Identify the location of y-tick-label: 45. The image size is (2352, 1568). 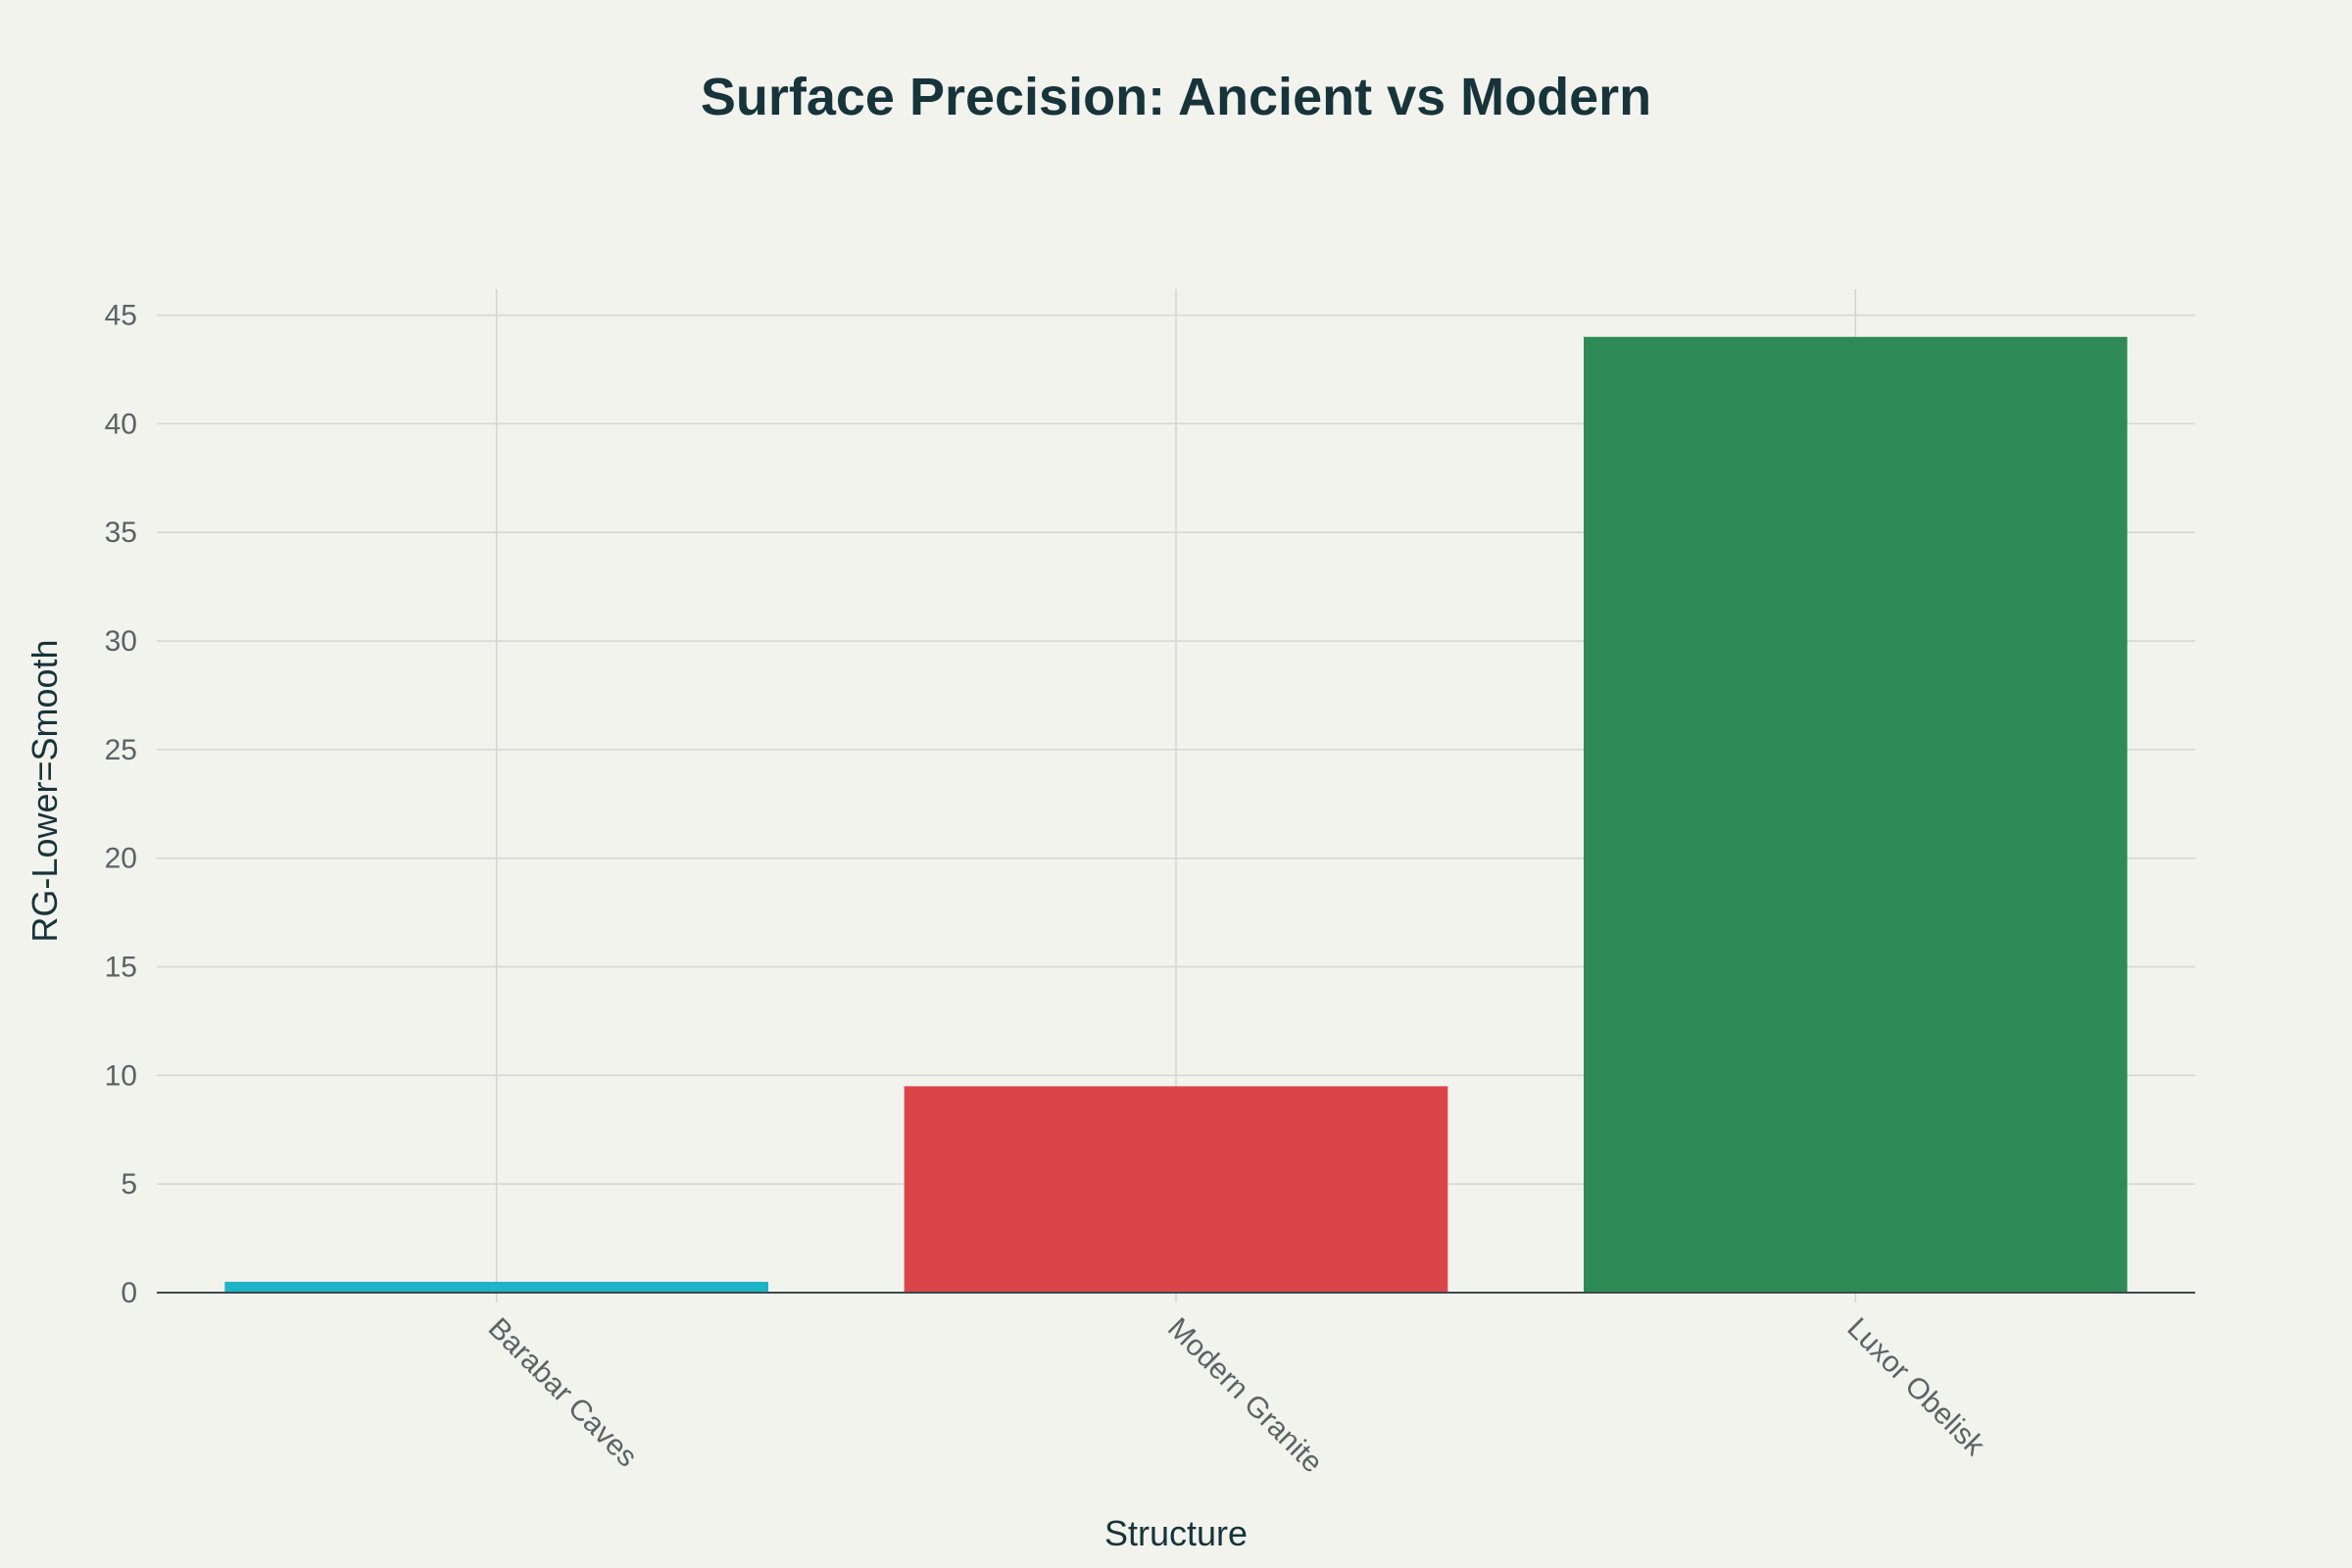
(121, 316).